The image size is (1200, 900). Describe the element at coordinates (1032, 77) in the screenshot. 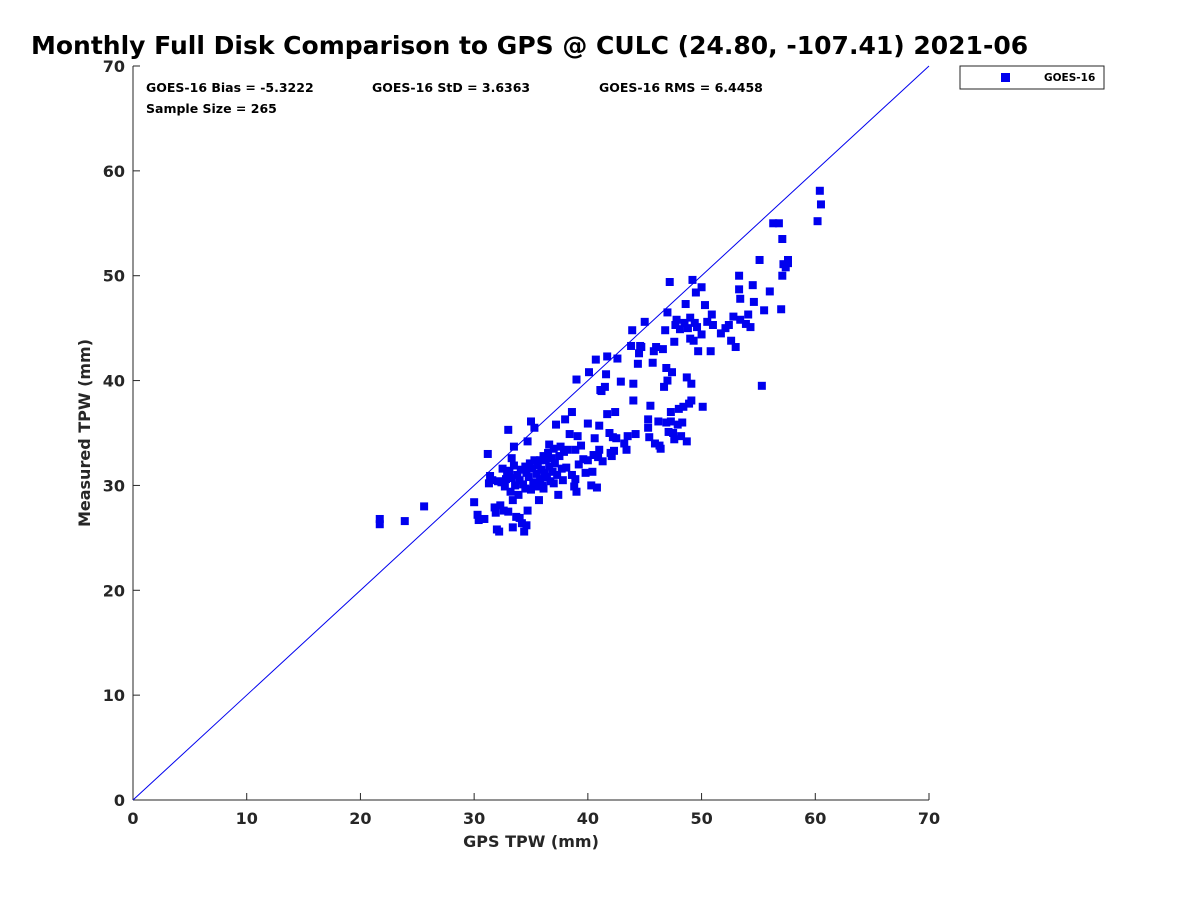

I see `legend: GOES-16` at that location.